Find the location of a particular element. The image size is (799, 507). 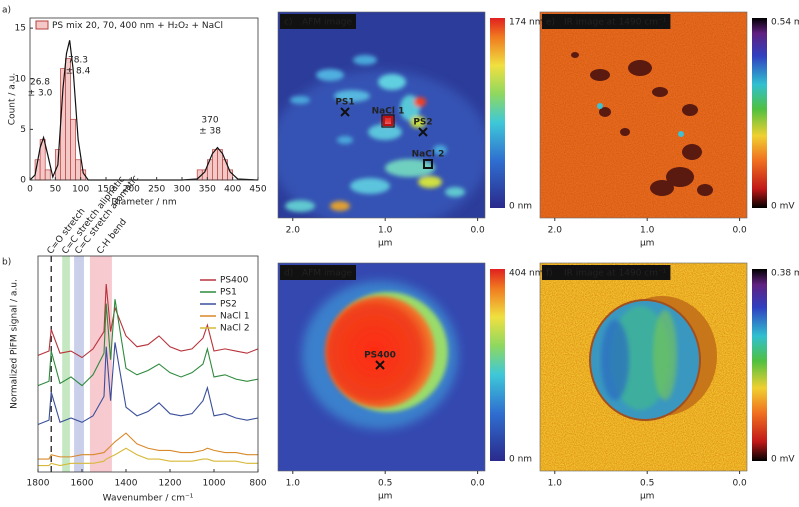

legend-label: PS mix 20, 70, 400 nm + H₂O₂ + NaCl is located at coordinates (137, 26).